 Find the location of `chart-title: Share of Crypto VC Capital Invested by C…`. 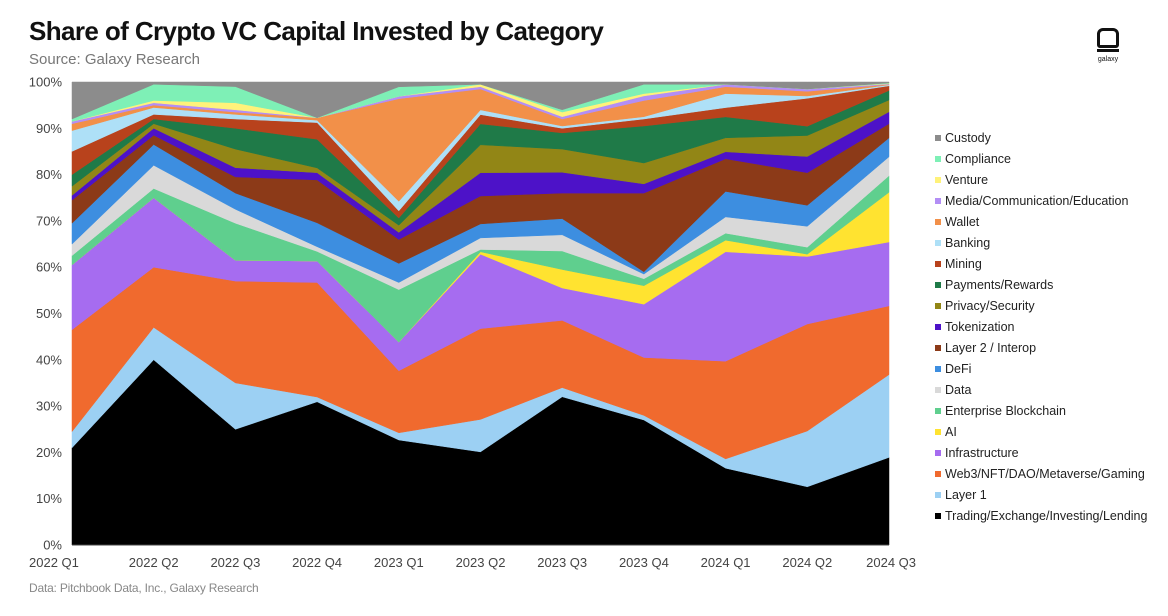

chart-title: Share of Crypto VC Capital Invested by C… is located at coordinates (316, 31).